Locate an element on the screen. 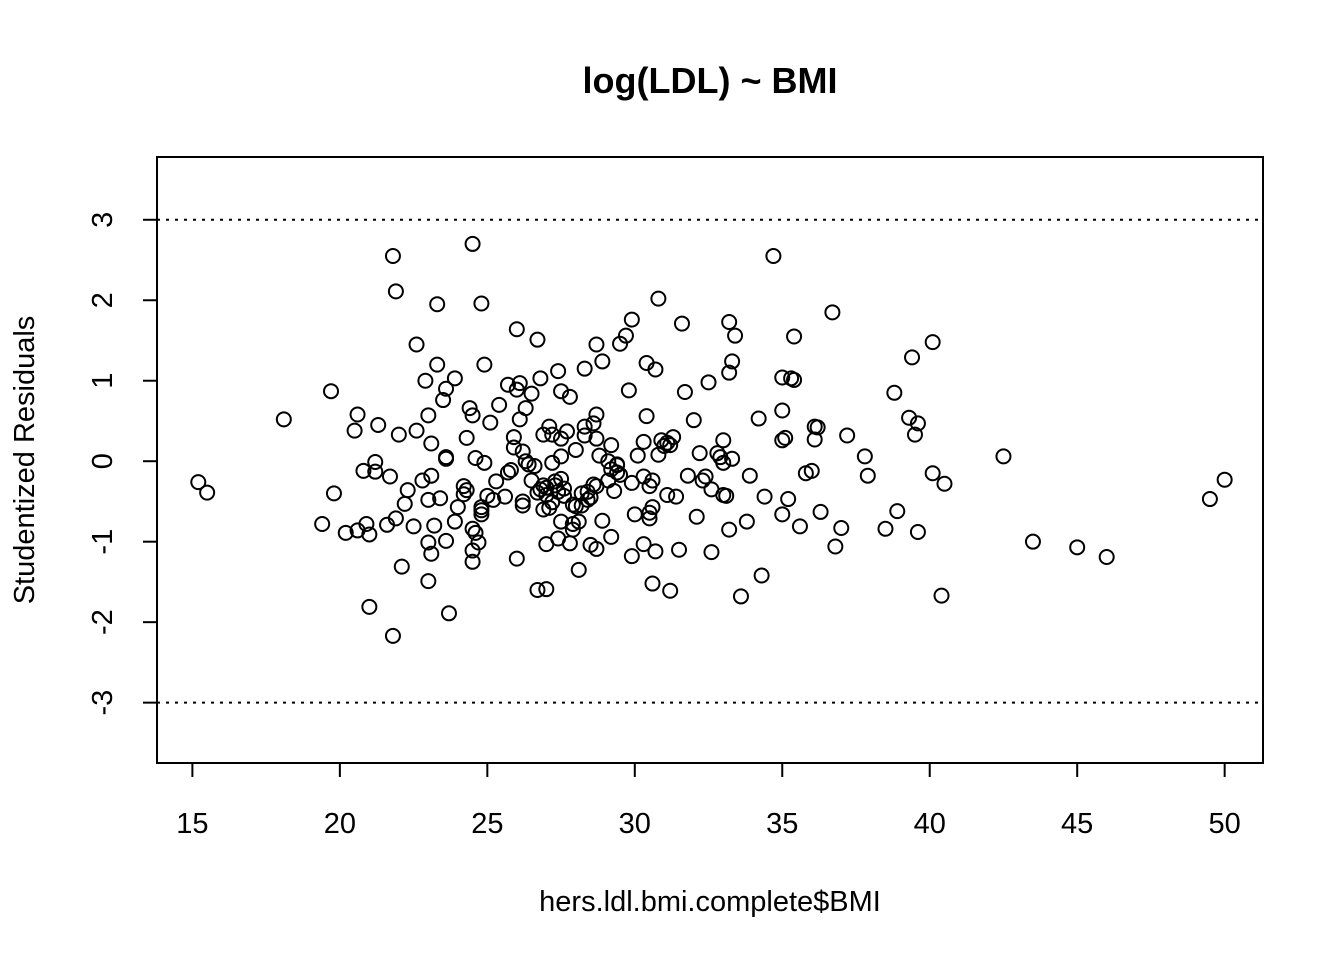 This screenshot has width=1344, height=960. y-axis-label: Studentized Residuals is located at coordinates (25, 460).